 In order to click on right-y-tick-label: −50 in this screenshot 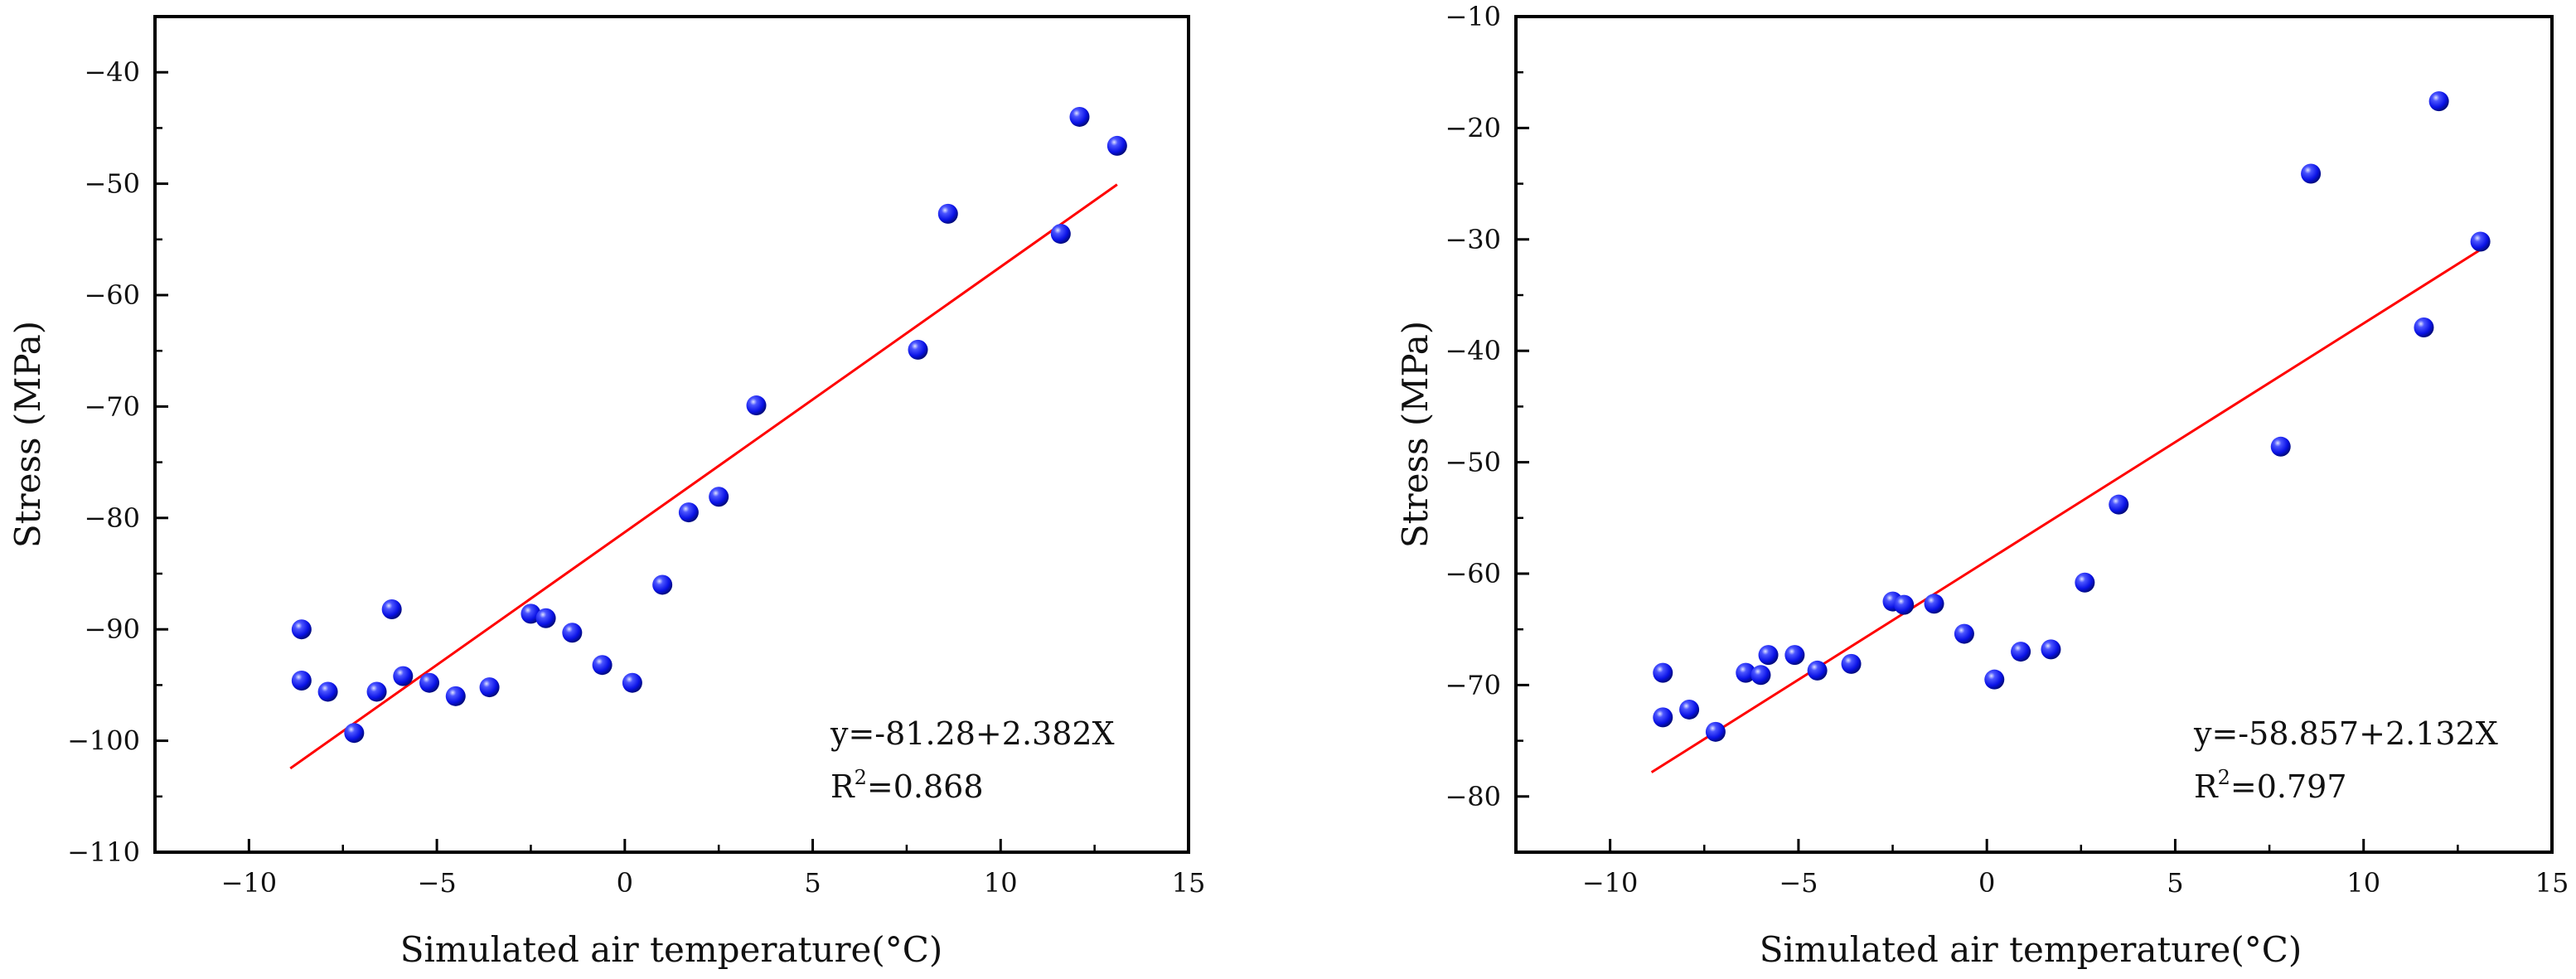, I will do `click(1473, 462)`.